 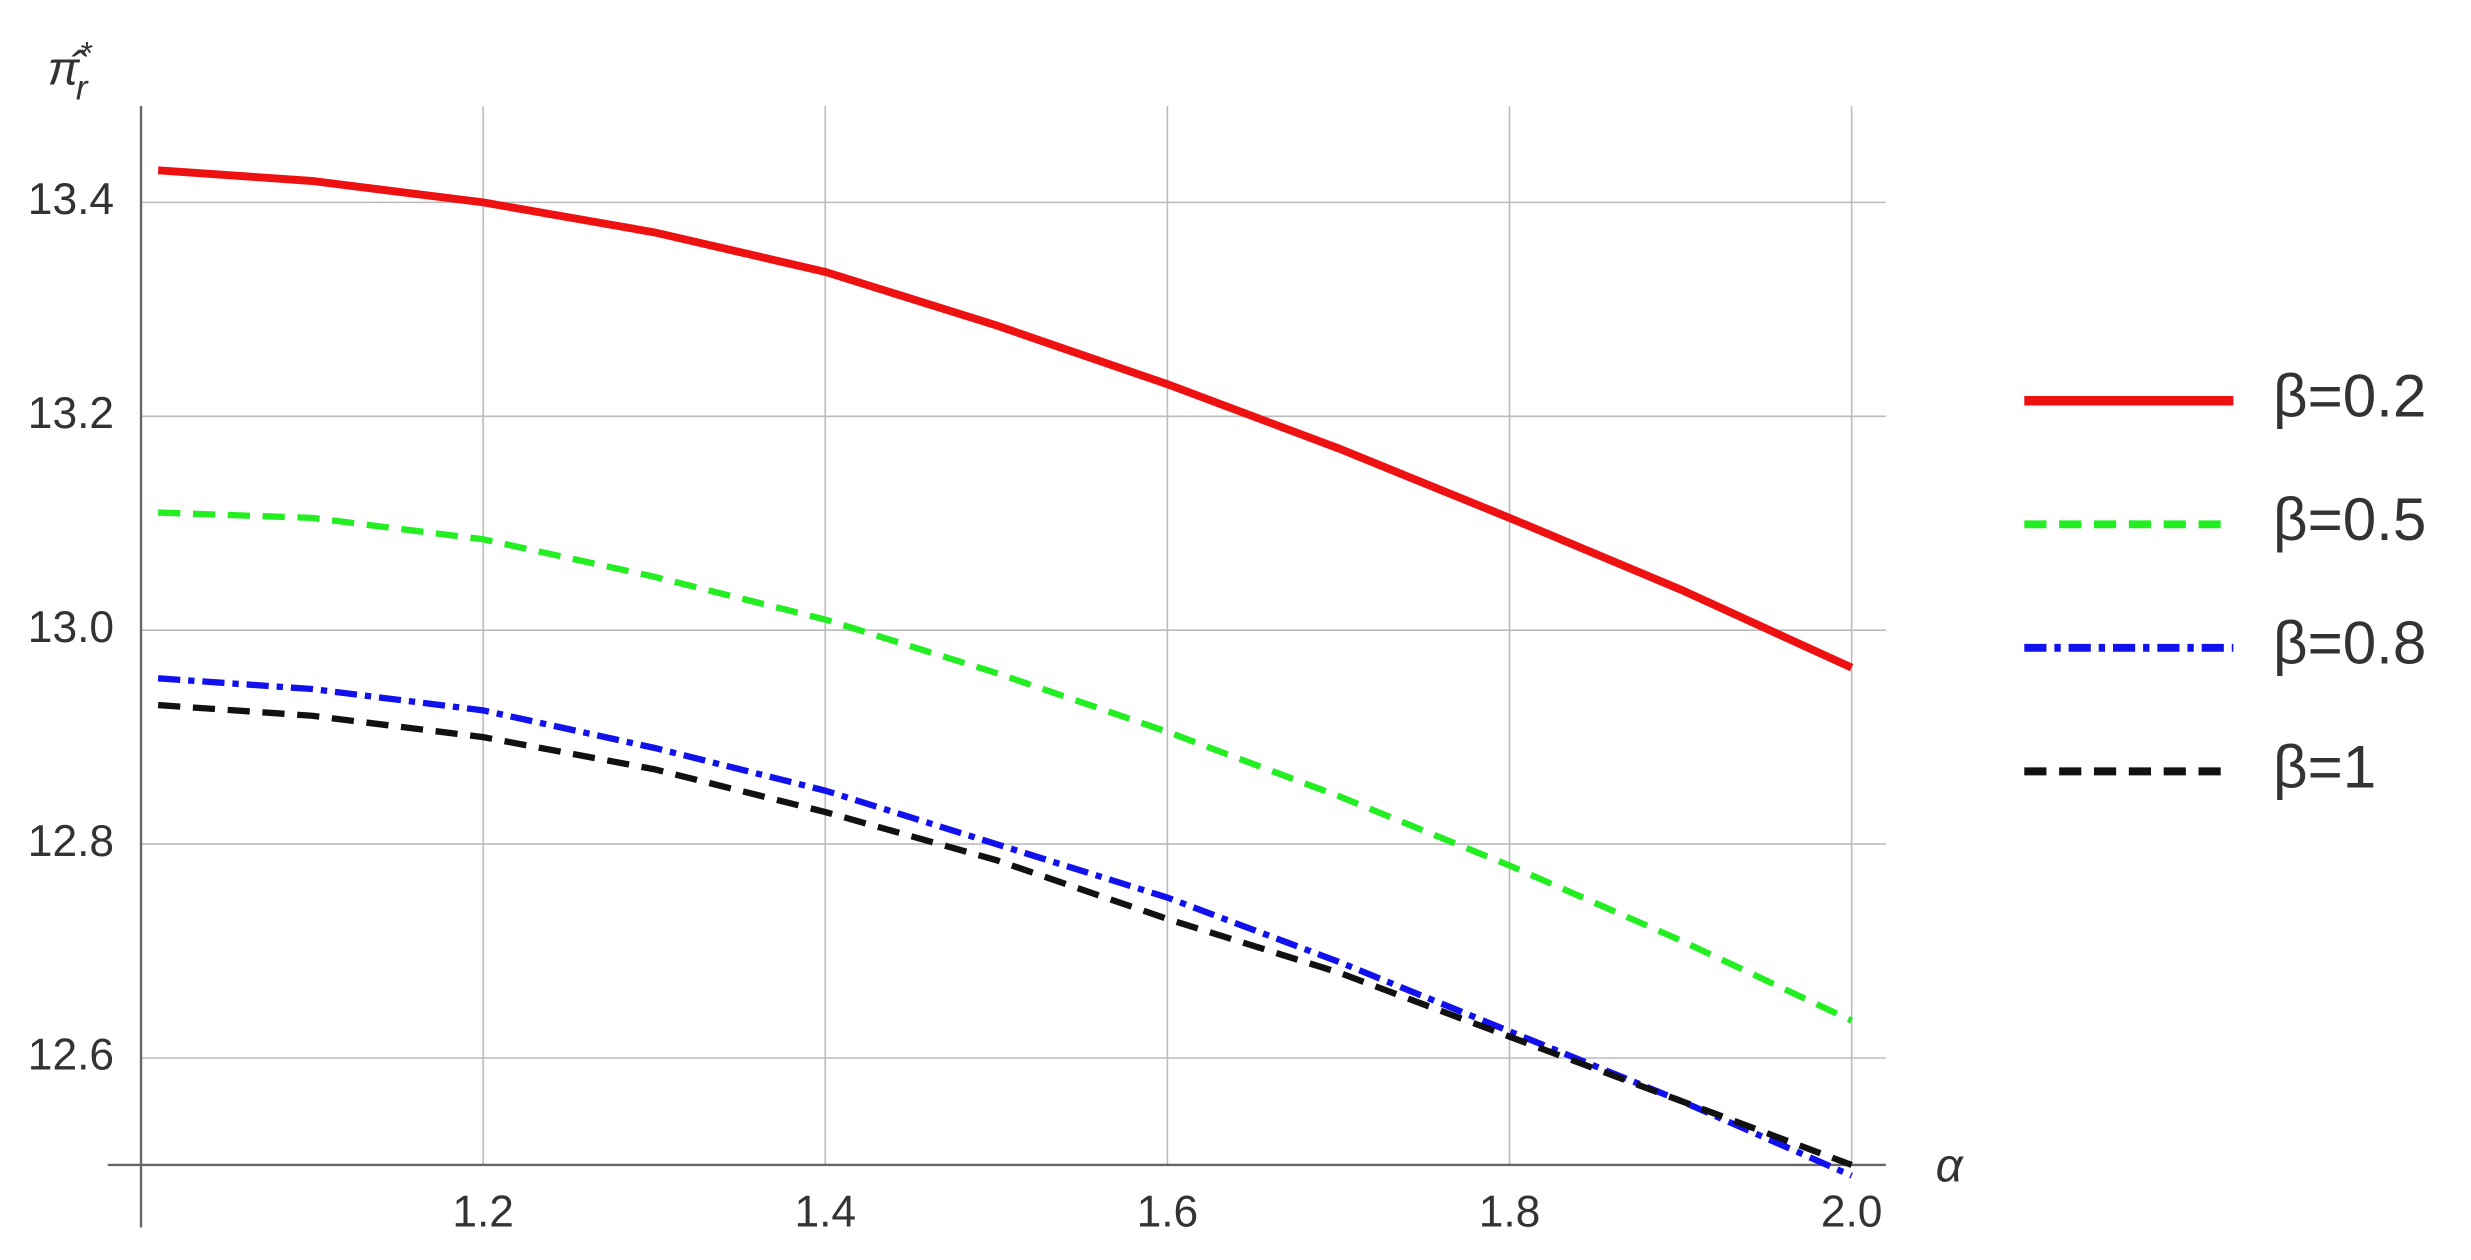 I want to click on x-tick-label: 1.6, so click(x=1168, y=1212).